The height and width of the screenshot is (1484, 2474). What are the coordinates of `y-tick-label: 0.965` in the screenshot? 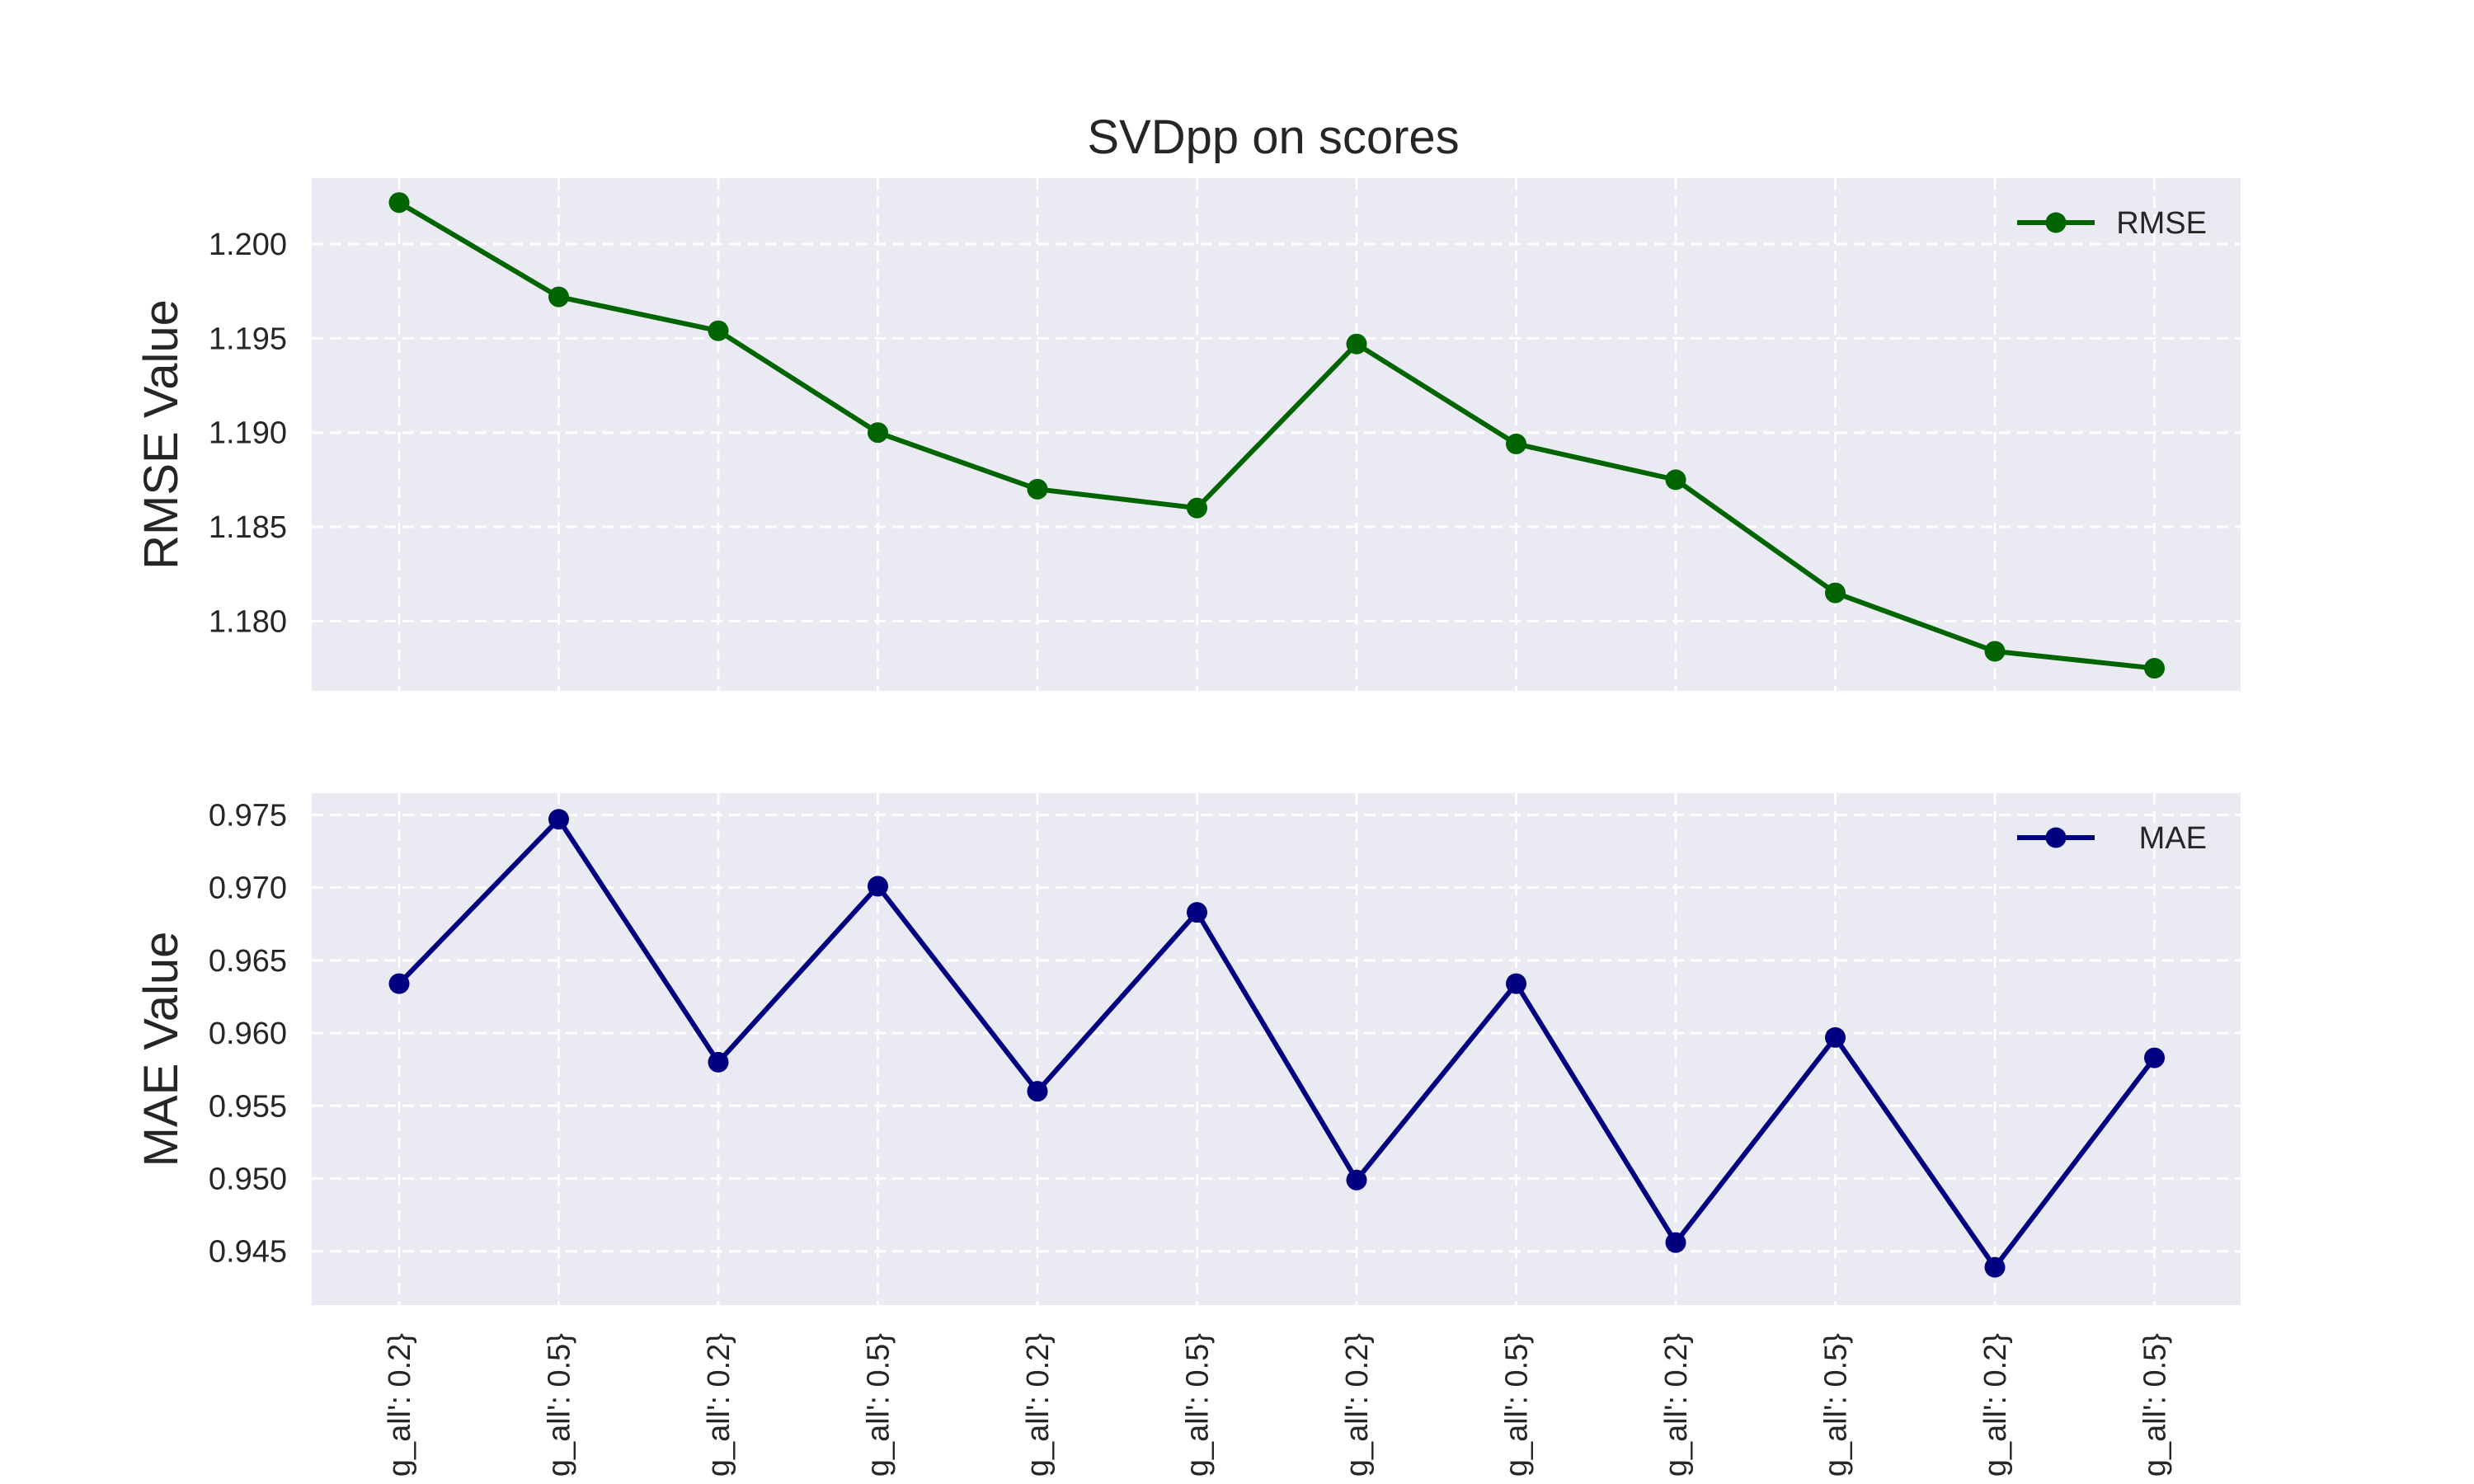 It's located at (248, 961).